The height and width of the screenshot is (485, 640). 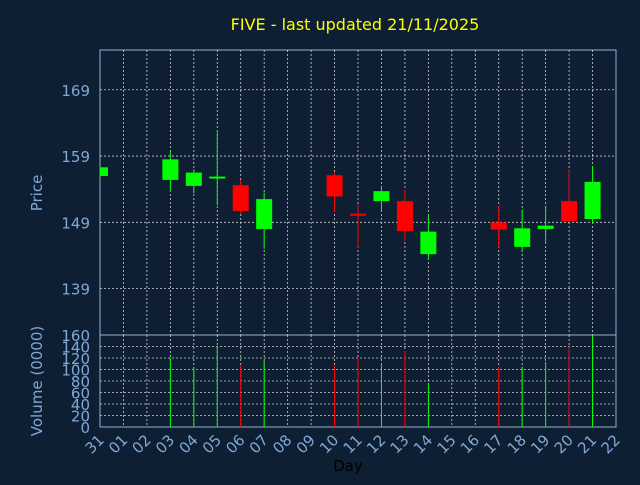 What do you see at coordinates (80, 405) in the screenshot?
I see `volume-tick-label: 40` at bounding box center [80, 405].